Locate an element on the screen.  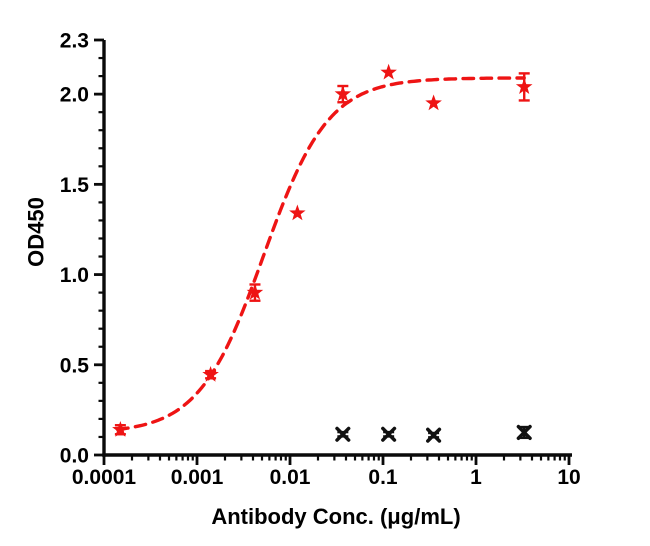
x-tick-label: 10 is located at coordinates (568, 477).